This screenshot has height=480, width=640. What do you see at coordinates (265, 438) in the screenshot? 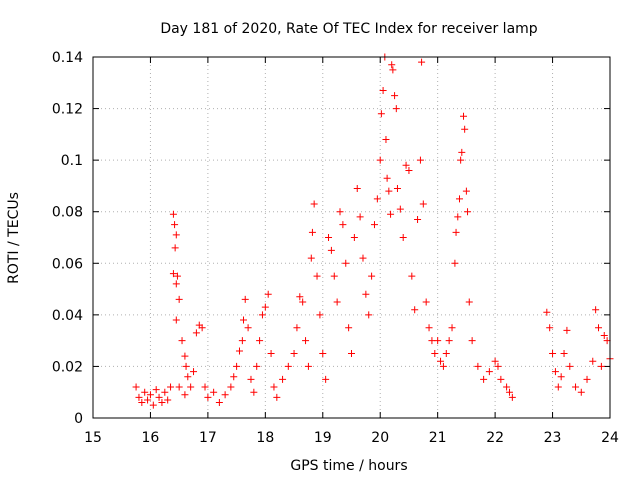
I see `x-tick-label: 18` at bounding box center [265, 438].